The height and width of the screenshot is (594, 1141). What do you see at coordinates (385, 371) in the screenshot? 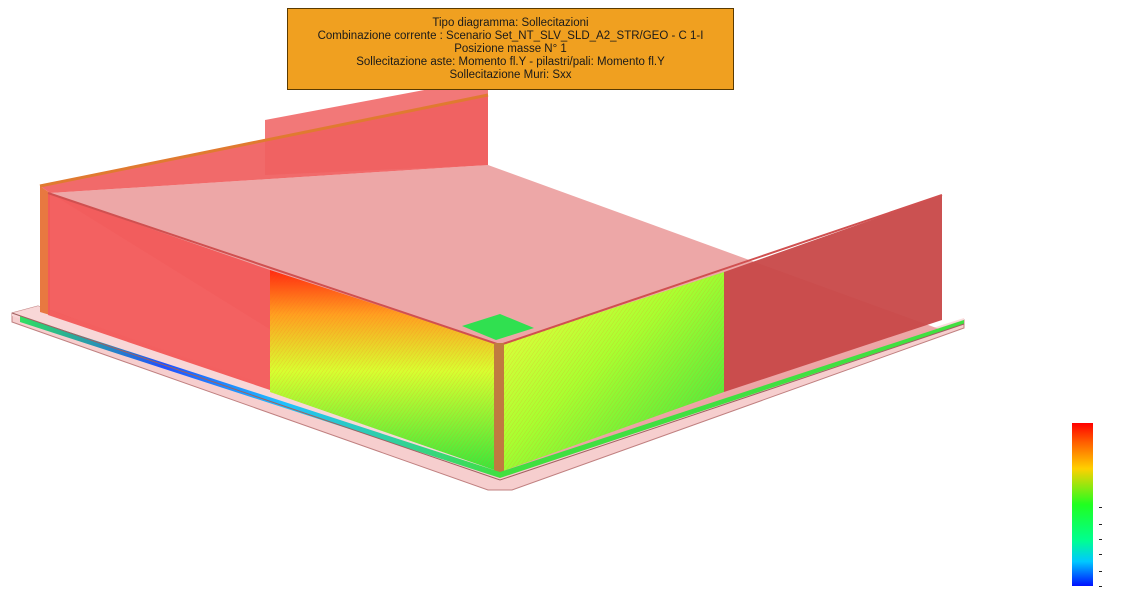
I see `wall-front-stress-hatch` at bounding box center [385, 371].